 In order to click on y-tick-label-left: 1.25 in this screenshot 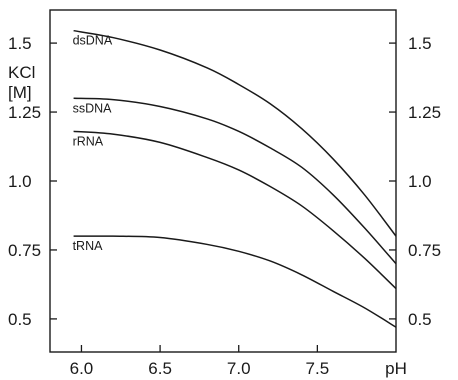, I will do `click(24, 112)`.